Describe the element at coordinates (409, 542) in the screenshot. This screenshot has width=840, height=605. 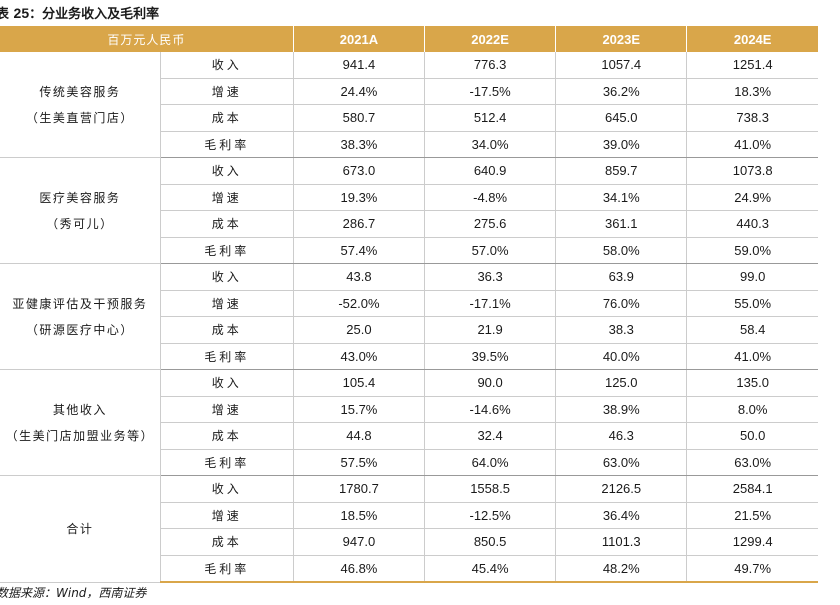
I see `table-row: 成本 947.0 850.5 1101.3 1299.4` at that location.